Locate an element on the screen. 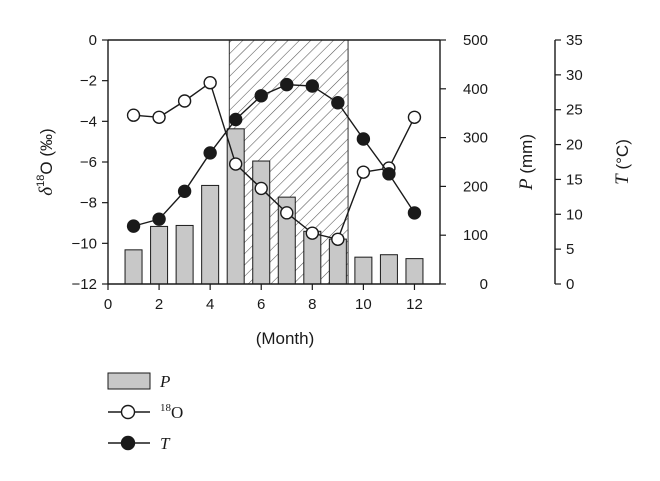  y-precip-tick-label: 0 is located at coordinates (484, 284).